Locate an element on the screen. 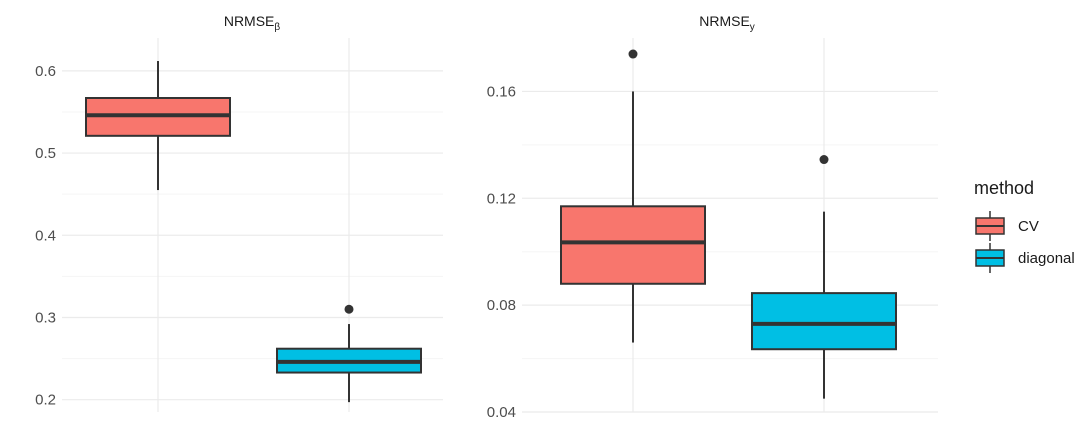 Image resolution: width=1092 pixels, height=423 pixels. legend-title: method is located at coordinates (1004, 188).